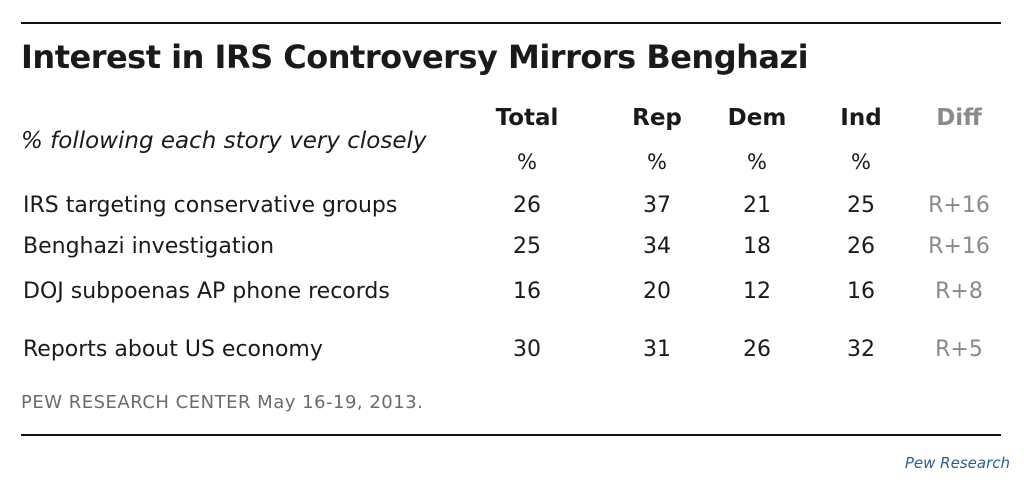  Describe the element at coordinates (511, 435) in the screenshot. I see `bottom-rule` at that location.